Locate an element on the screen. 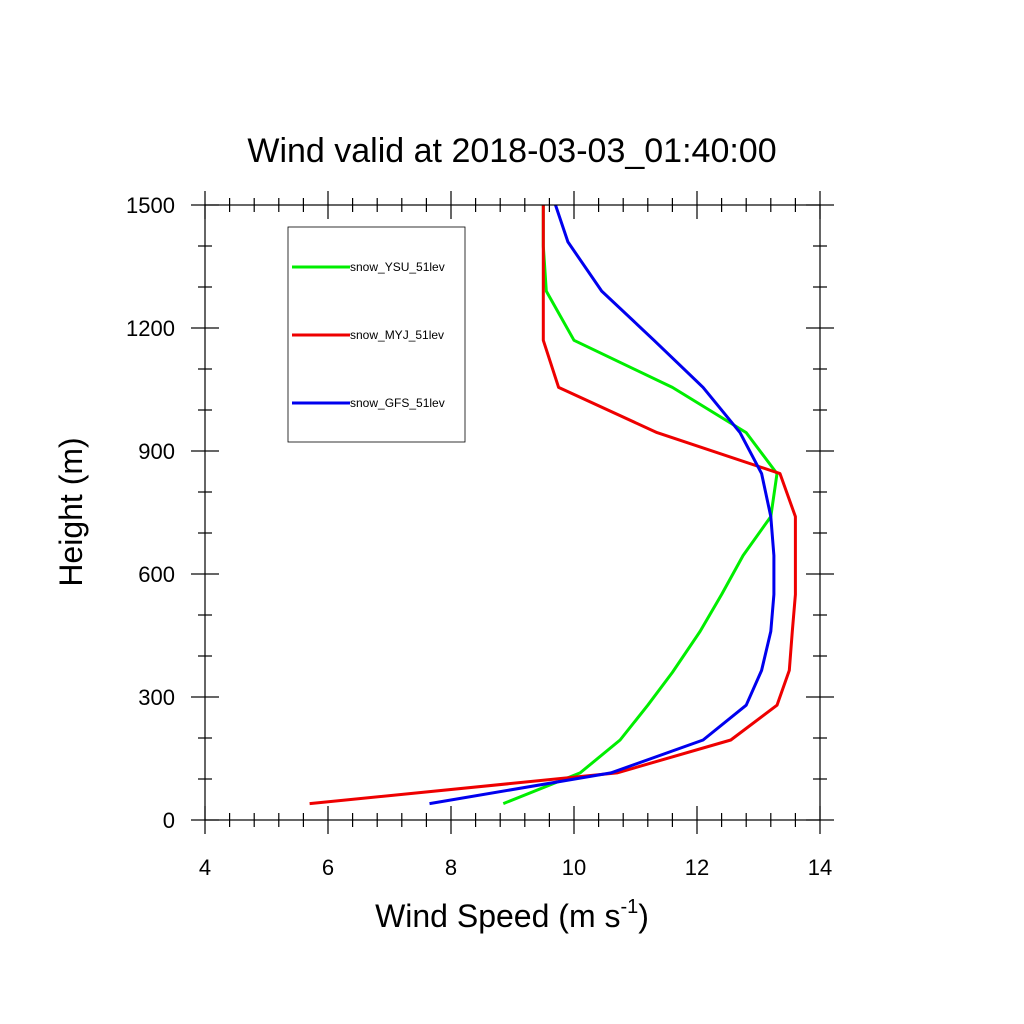  x-axis-label-superscript: -1 is located at coordinates (629, 907).